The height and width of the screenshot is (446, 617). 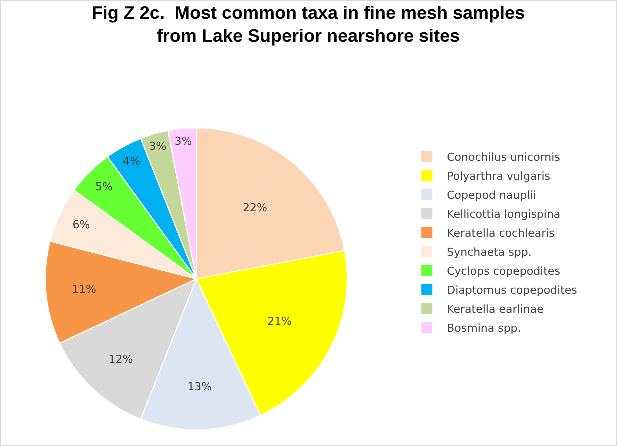 What do you see at coordinates (255, 208) in the screenshot?
I see `data-label: 22%` at bounding box center [255, 208].